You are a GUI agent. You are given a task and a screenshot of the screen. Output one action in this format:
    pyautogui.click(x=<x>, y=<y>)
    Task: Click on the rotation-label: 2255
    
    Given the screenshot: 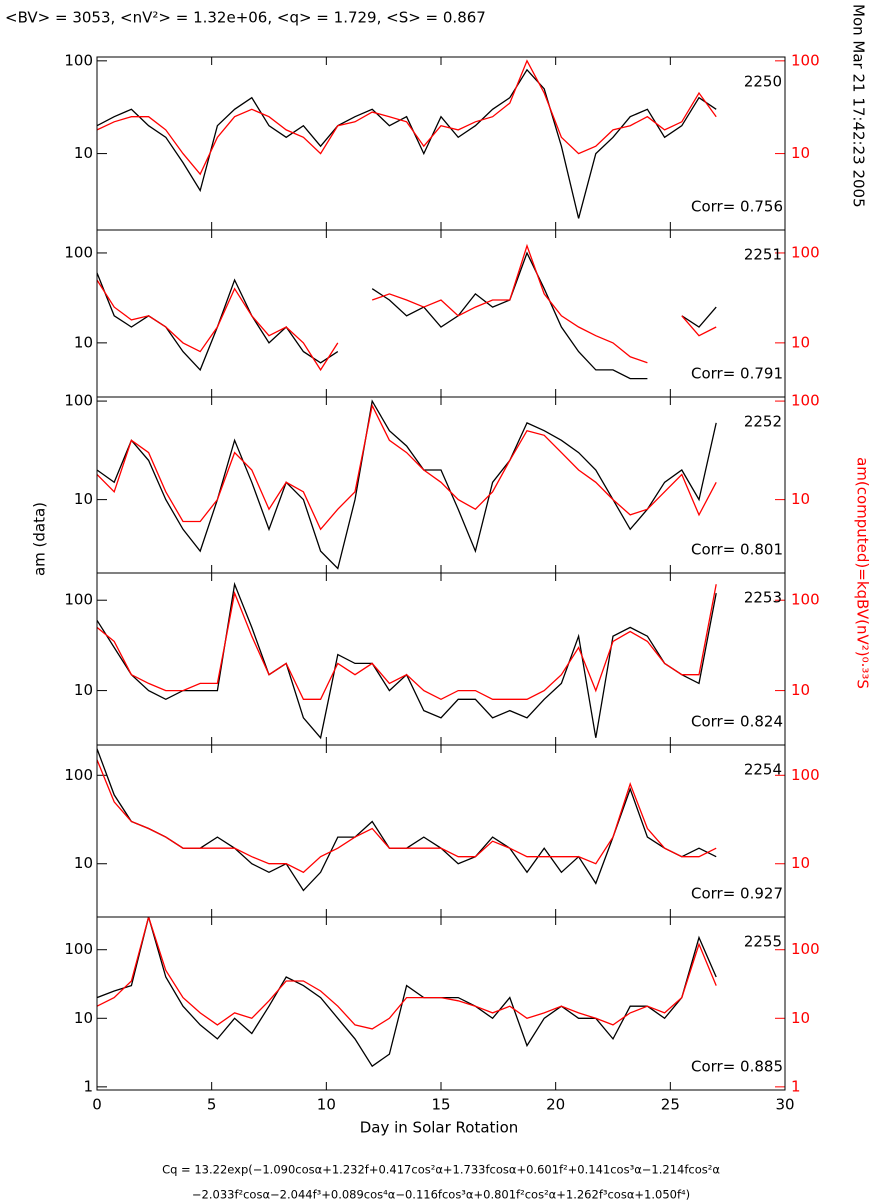 What is the action you would take?
    pyautogui.click(x=763, y=942)
    